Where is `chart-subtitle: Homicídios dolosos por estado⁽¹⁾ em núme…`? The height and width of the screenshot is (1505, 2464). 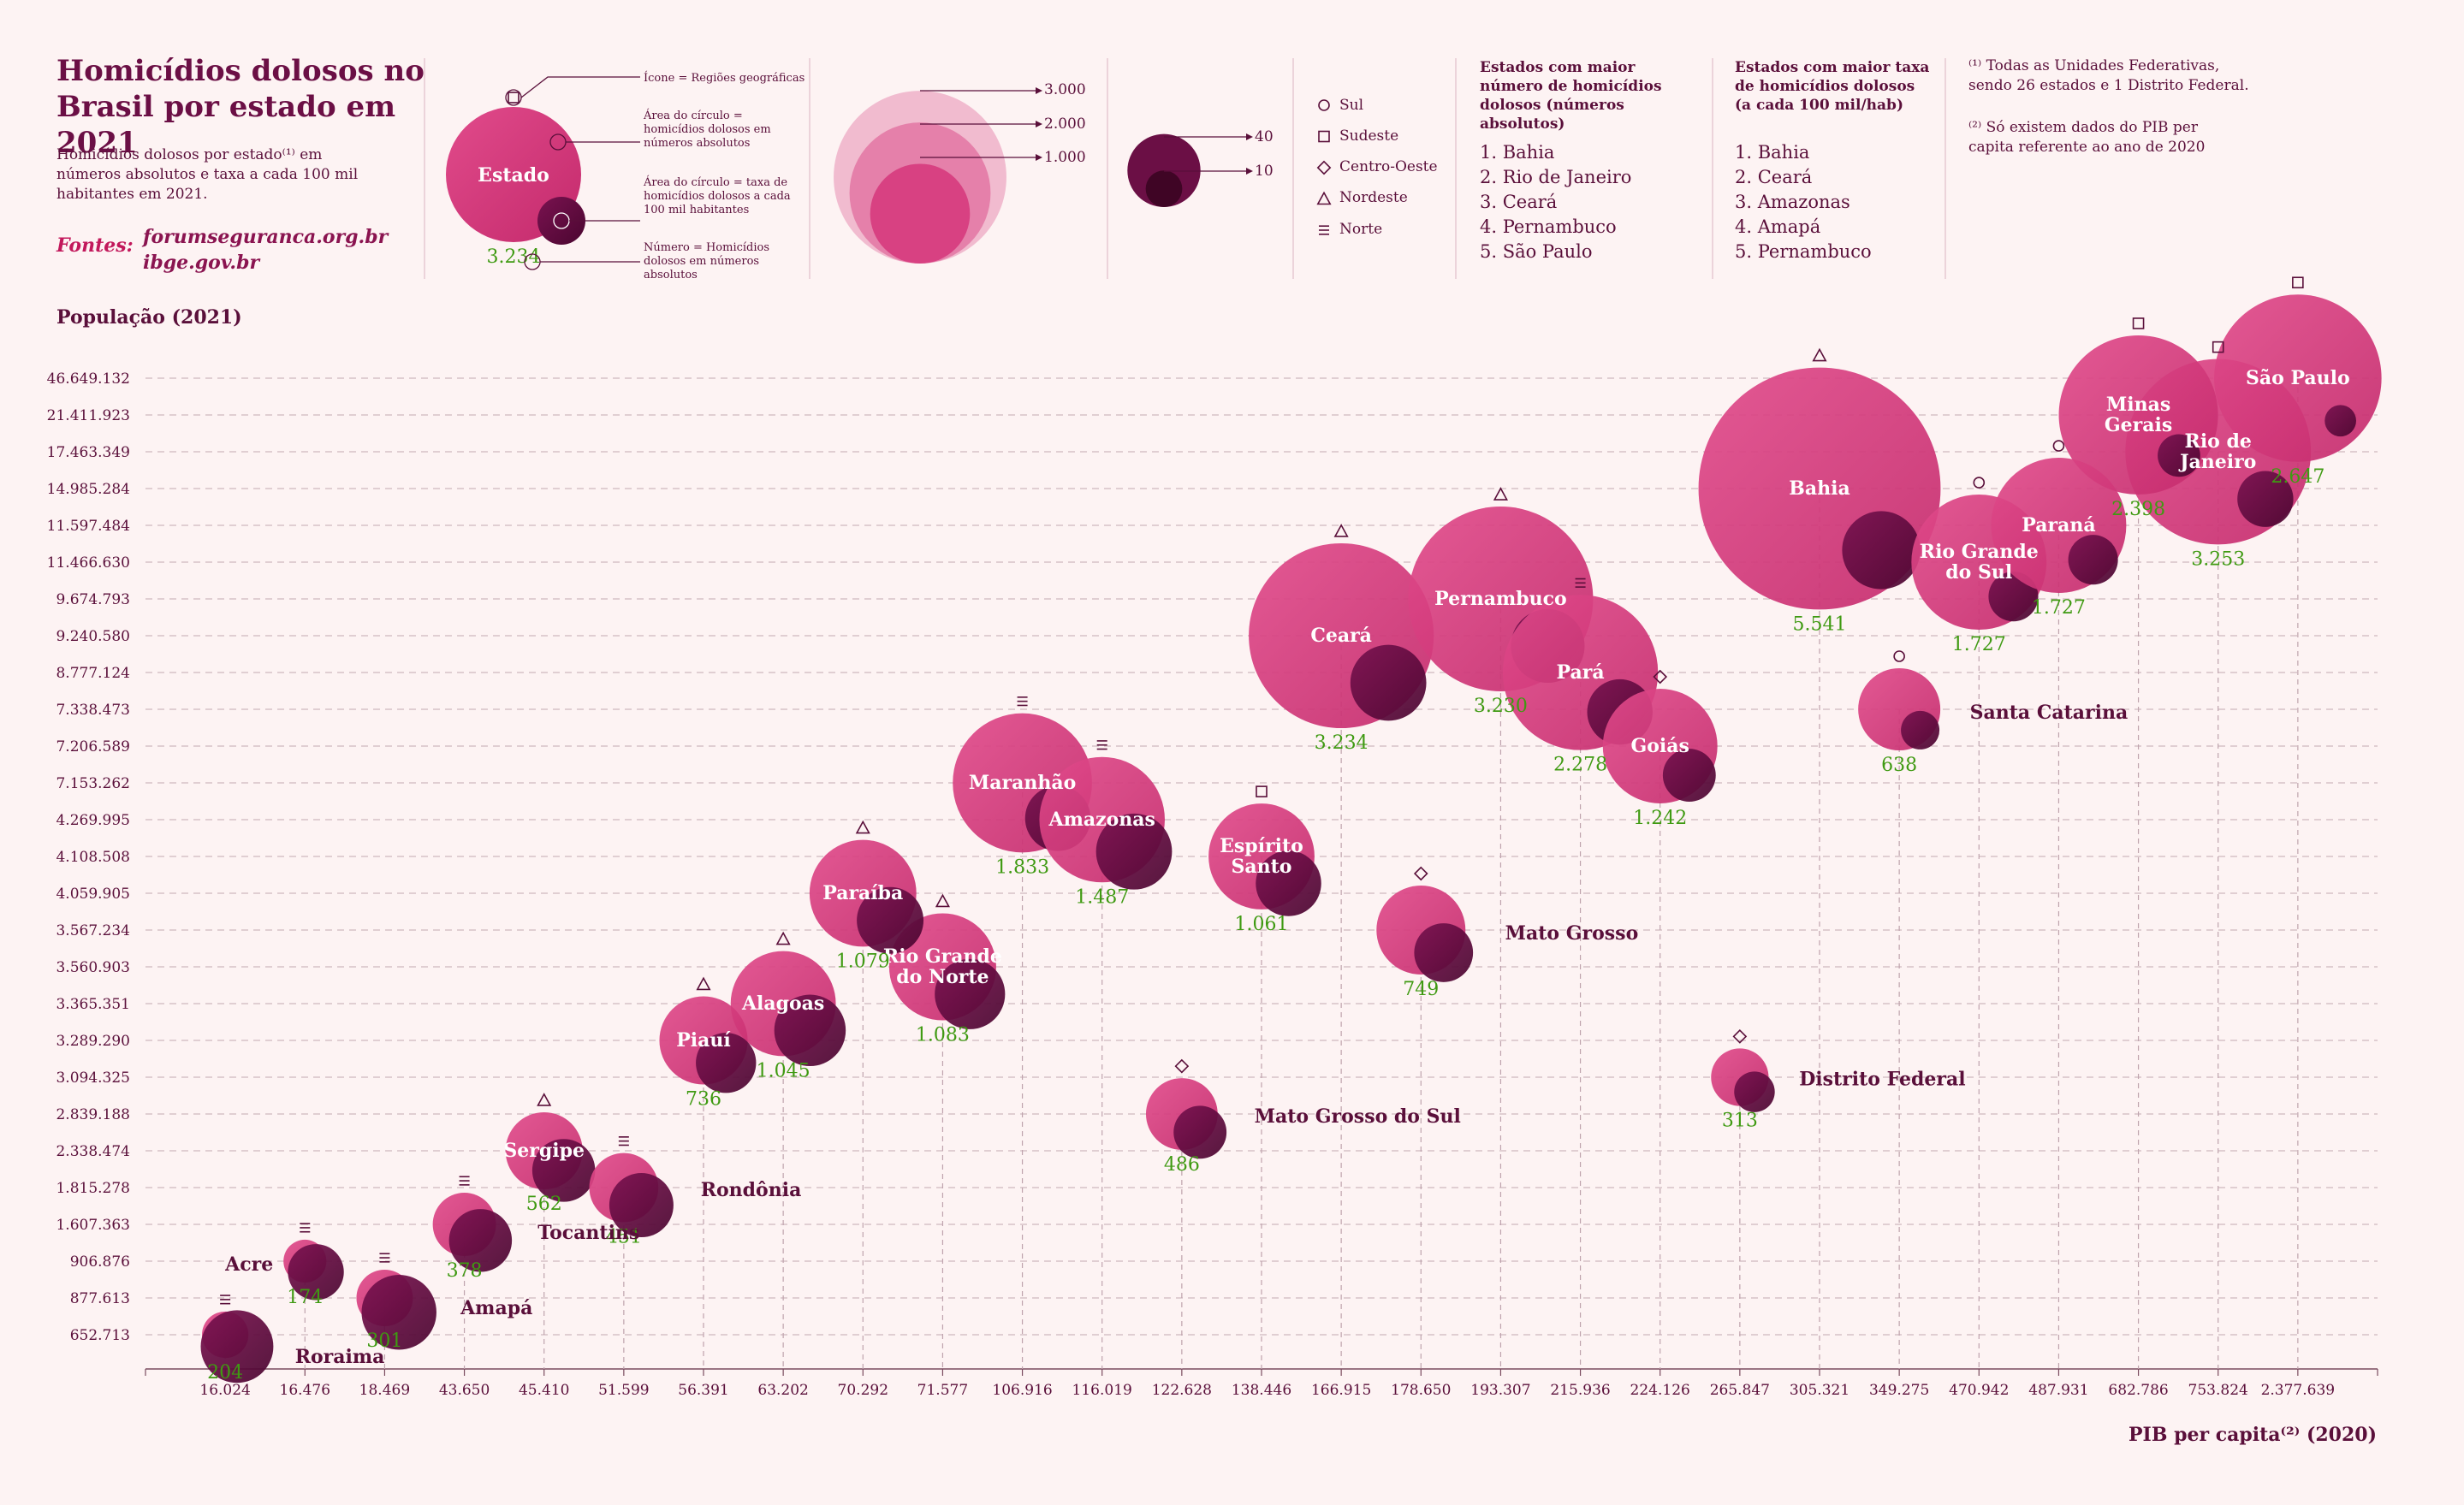
chart-subtitle: Homicídios dolosos por estado⁽¹⁾ em núme… is located at coordinates (207, 174).